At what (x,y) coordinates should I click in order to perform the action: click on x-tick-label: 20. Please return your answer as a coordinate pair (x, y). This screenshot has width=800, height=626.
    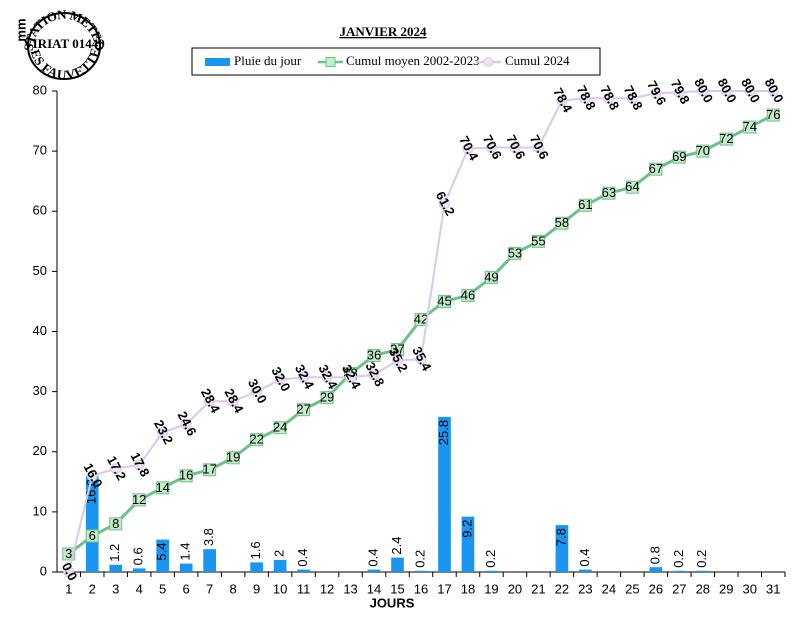
    Looking at the image, I should click on (515, 588).